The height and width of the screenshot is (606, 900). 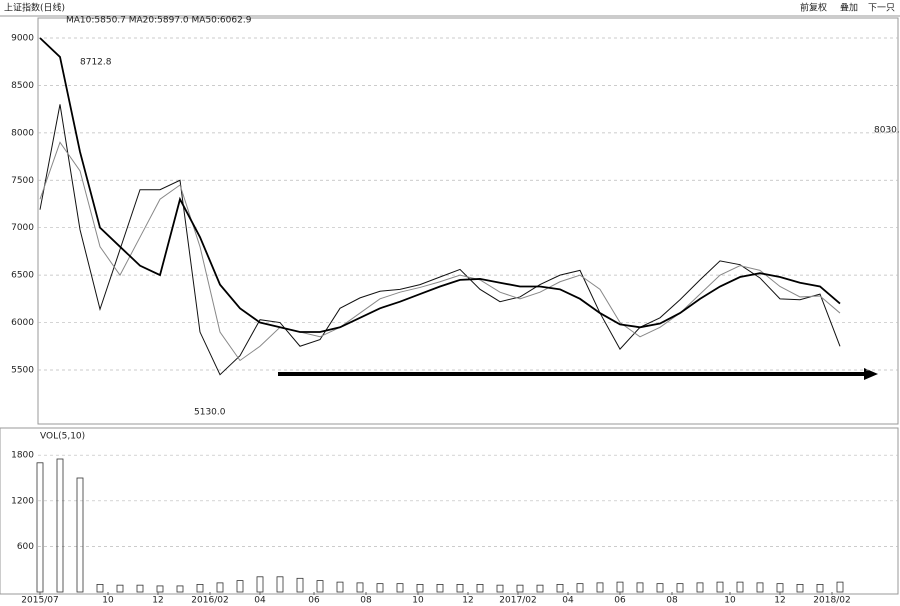 What do you see at coordinates (96, 63) in the screenshot?
I see `annotation: 8712.8` at bounding box center [96, 63].